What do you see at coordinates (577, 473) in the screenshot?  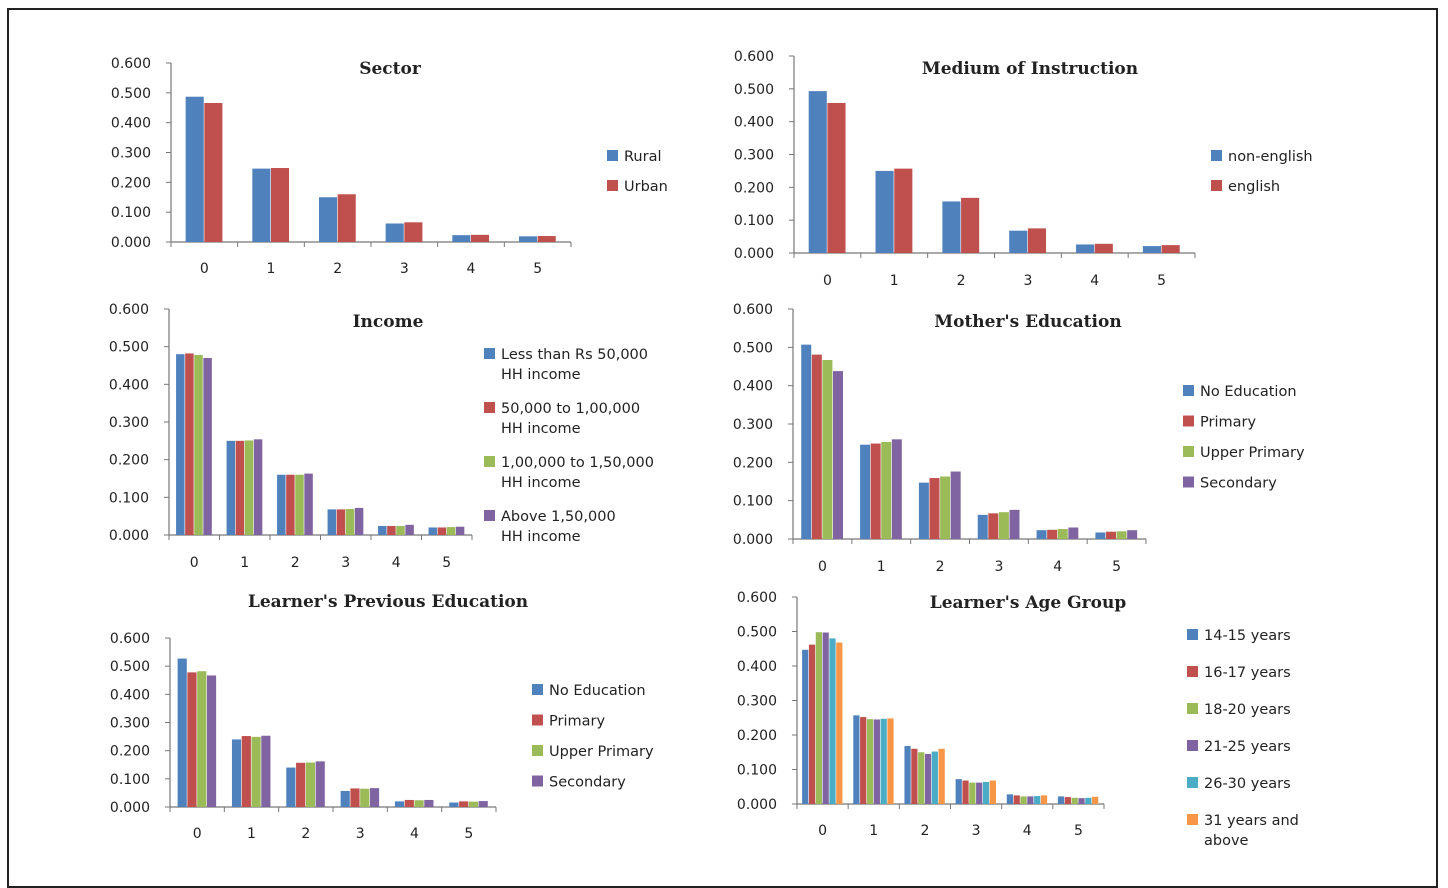 I see `legend-label: 1,00,000 to 1,50,000 HH income` at bounding box center [577, 473].